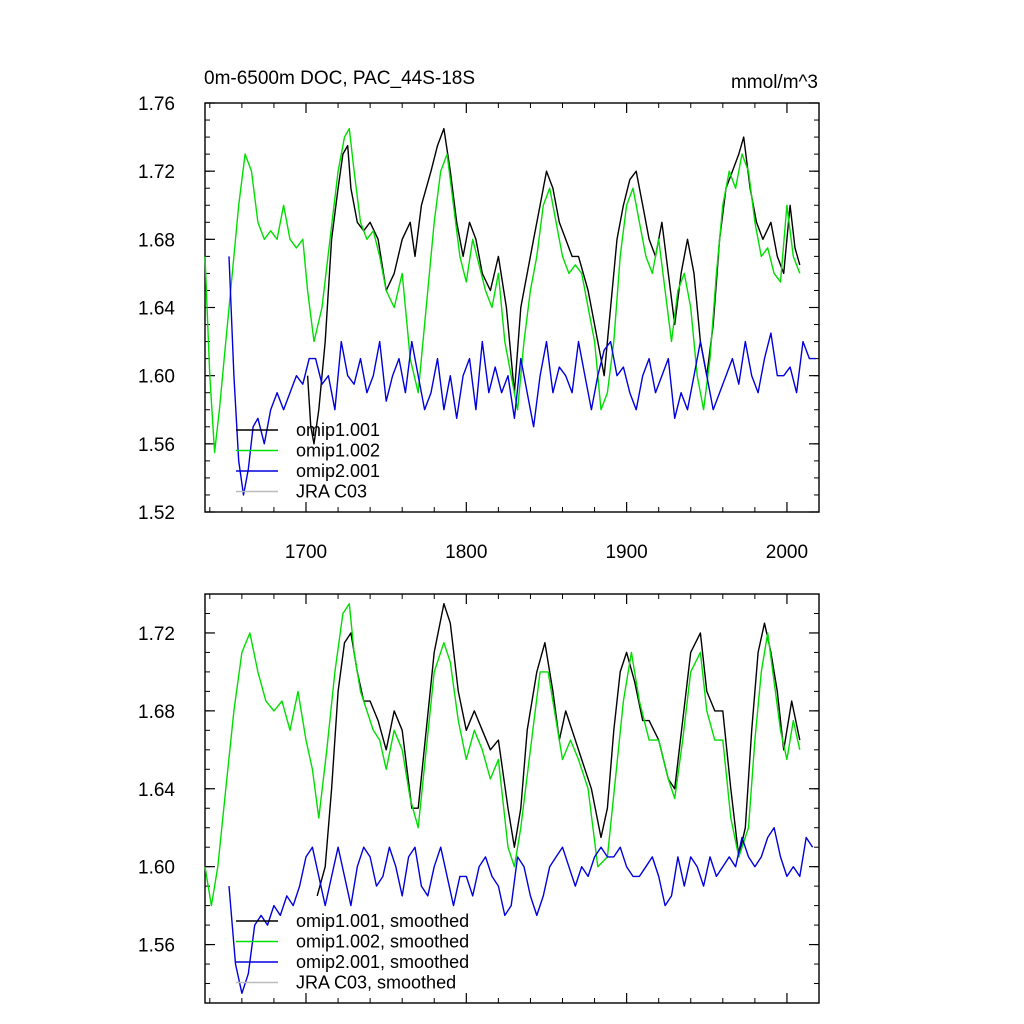 The height and width of the screenshot is (1024, 1024). I want to click on legend-label: omip1.002, smoothed, so click(382, 942).